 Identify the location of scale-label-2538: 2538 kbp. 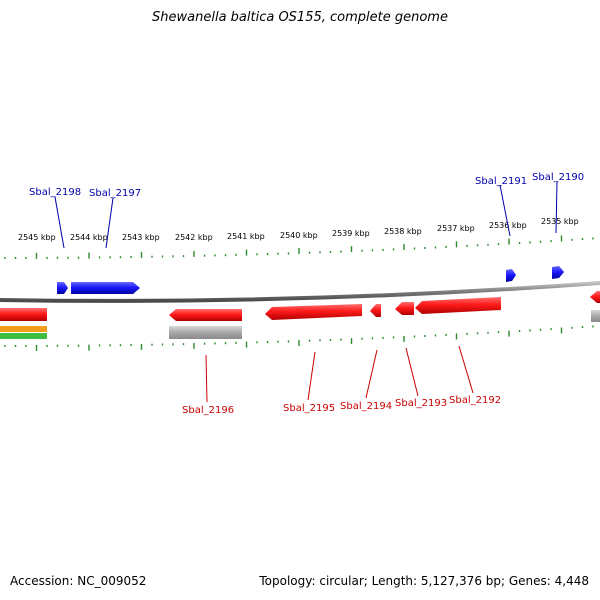
(403, 231).